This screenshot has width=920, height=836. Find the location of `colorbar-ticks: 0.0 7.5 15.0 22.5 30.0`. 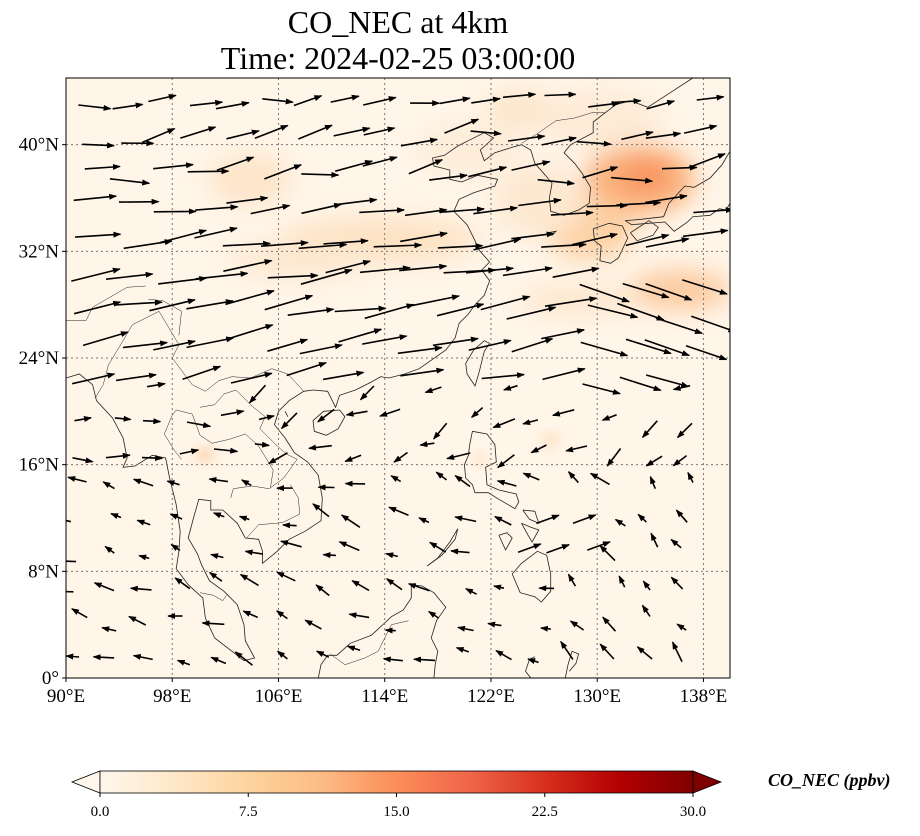

colorbar-ticks: 0.0 7.5 15.0 22.5 30.0 is located at coordinates (398, 806).